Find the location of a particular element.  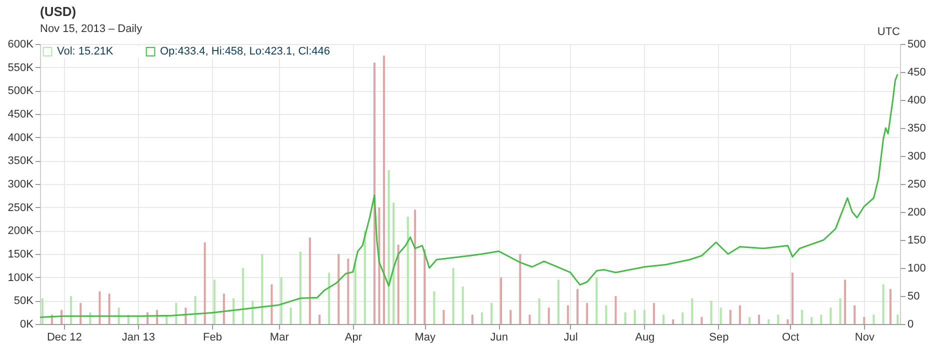

x-tick-label: Feb is located at coordinates (212, 338).